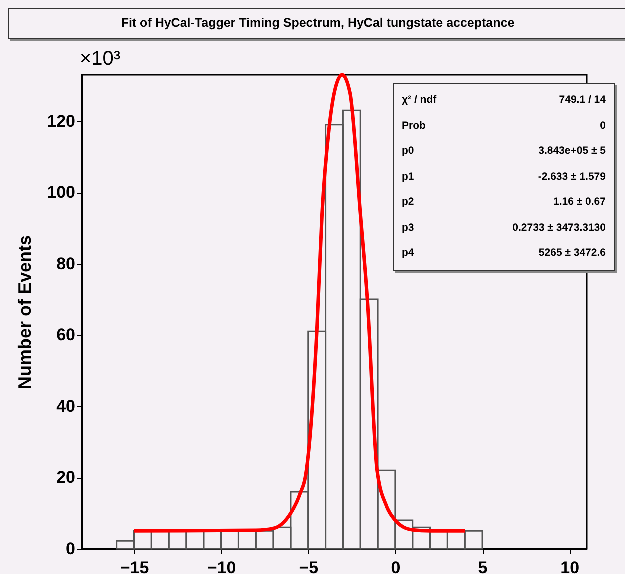  Describe the element at coordinates (408, 151) in the screenshot. I see `annotation: p0` at that location.